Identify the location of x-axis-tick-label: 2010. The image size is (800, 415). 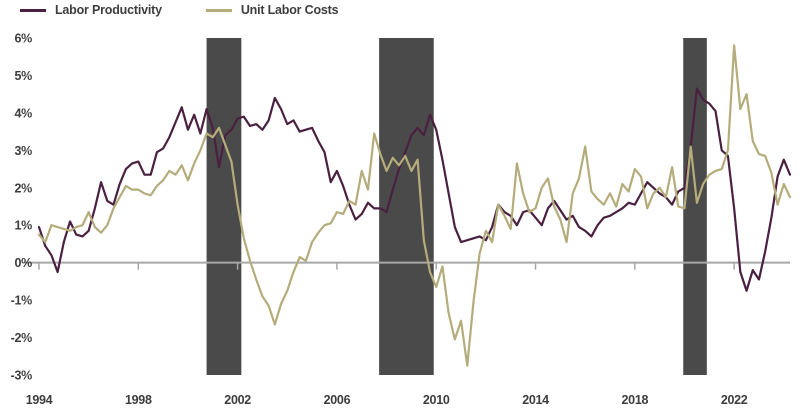
(436, 400).